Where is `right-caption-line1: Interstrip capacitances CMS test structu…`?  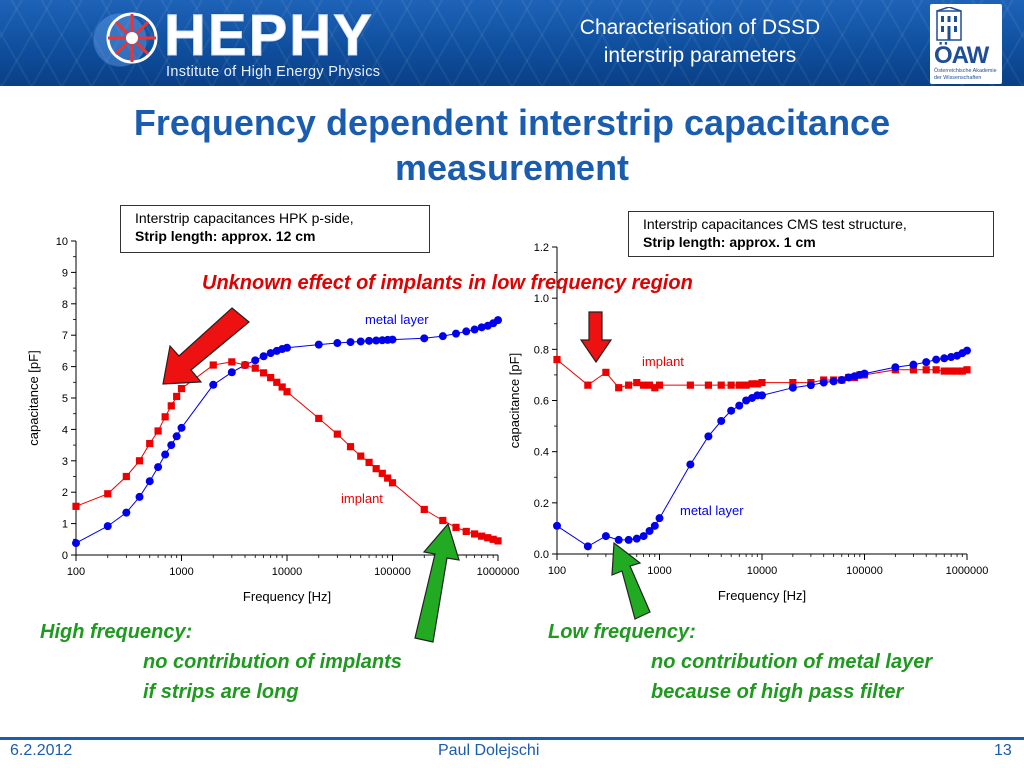
right-caption-line1: Interstrip capacitances CMS test structu… is located at coordinates (775, 224).